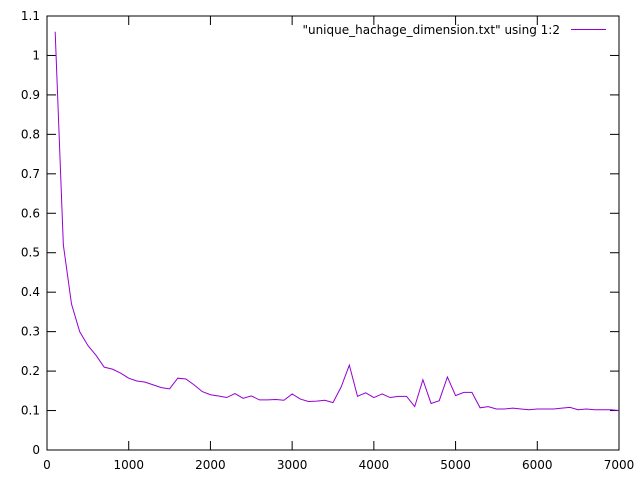  What do you see at coordinates (455, 465) in the screenshot?
I see `x-tick-label: 5000` at bounding box center [455, 465].